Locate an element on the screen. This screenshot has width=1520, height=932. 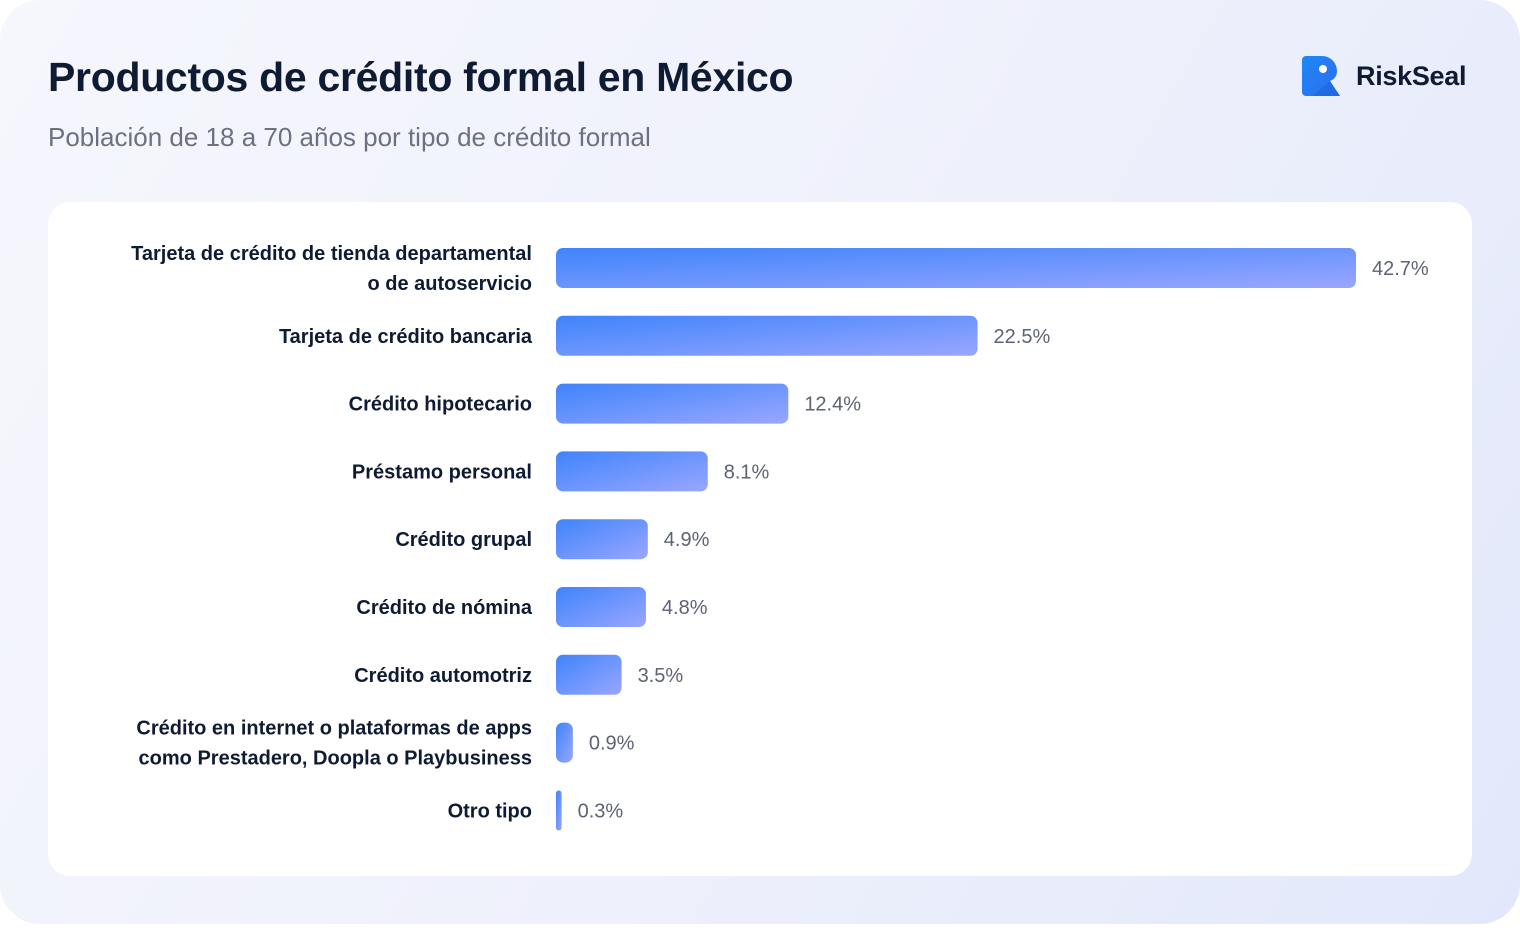
category-label-3: Préstamo personal is located at coordinates (442, 472).